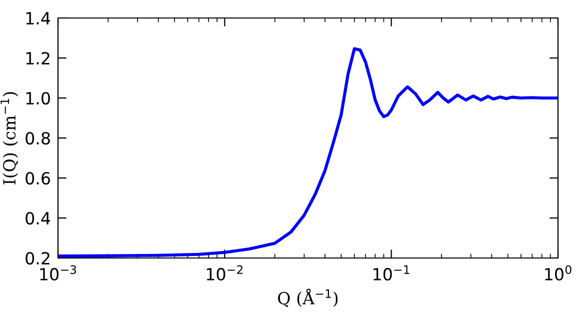 This screenshot has width=583, height=329. I want to click on x-axis-title: Q (Å$^{−1}$), so click(308, 297).